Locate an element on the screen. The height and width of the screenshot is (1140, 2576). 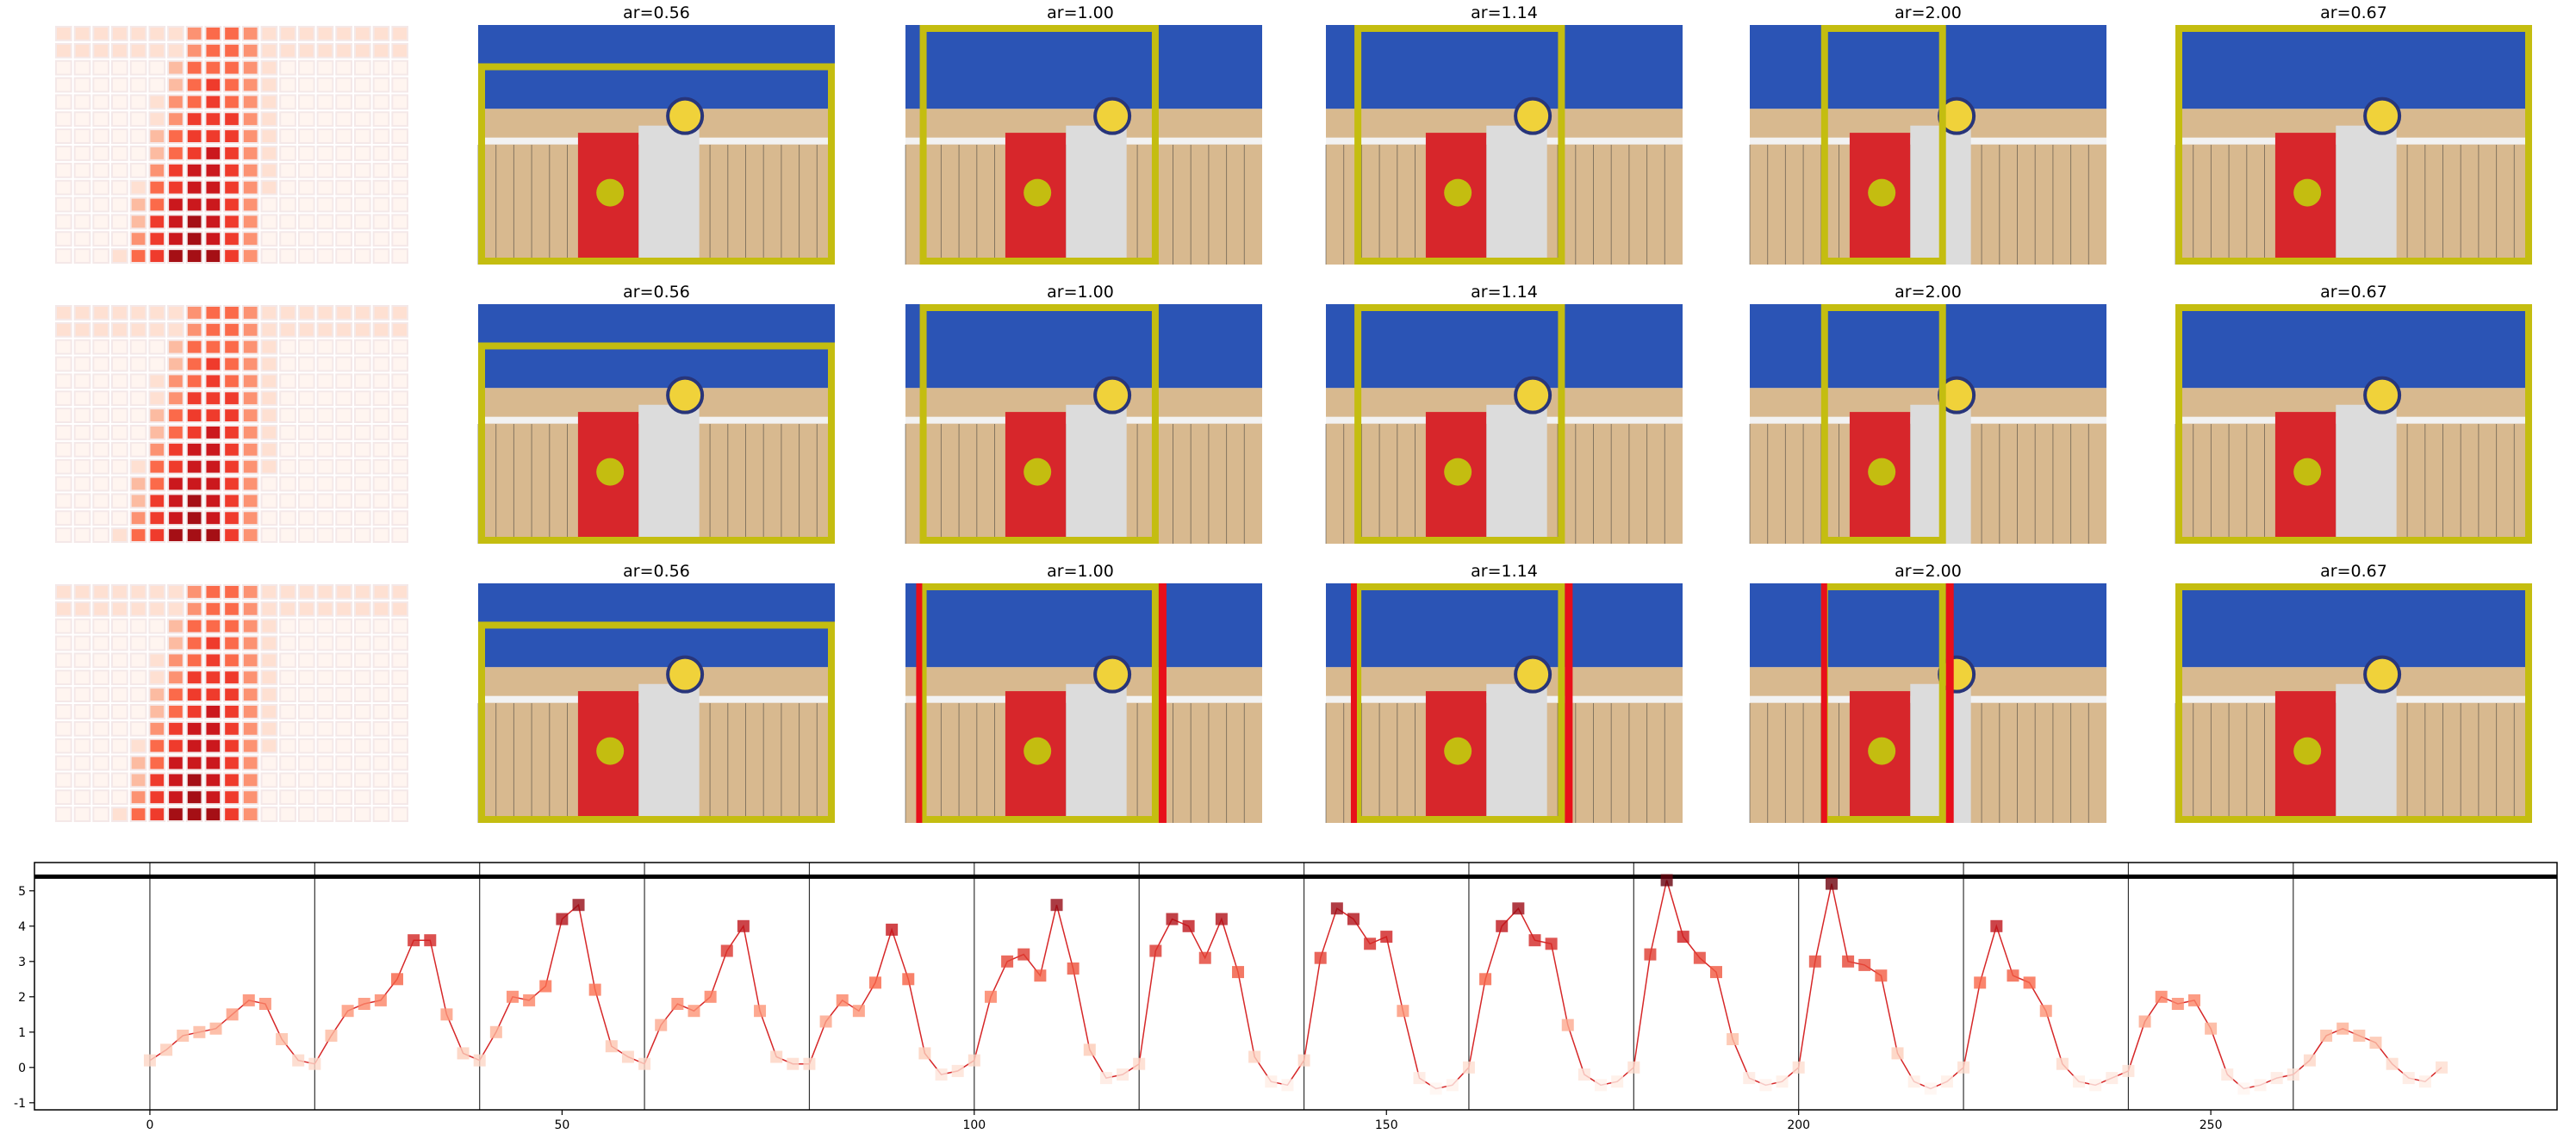
bbox is located at coordinates (1460, 145).